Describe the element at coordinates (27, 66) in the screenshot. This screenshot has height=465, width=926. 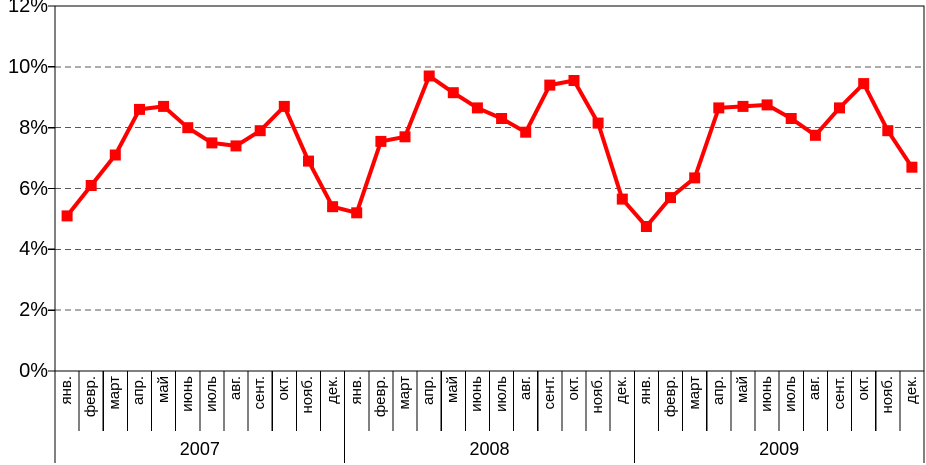
I see `y-tick-label: 10%` at that location.